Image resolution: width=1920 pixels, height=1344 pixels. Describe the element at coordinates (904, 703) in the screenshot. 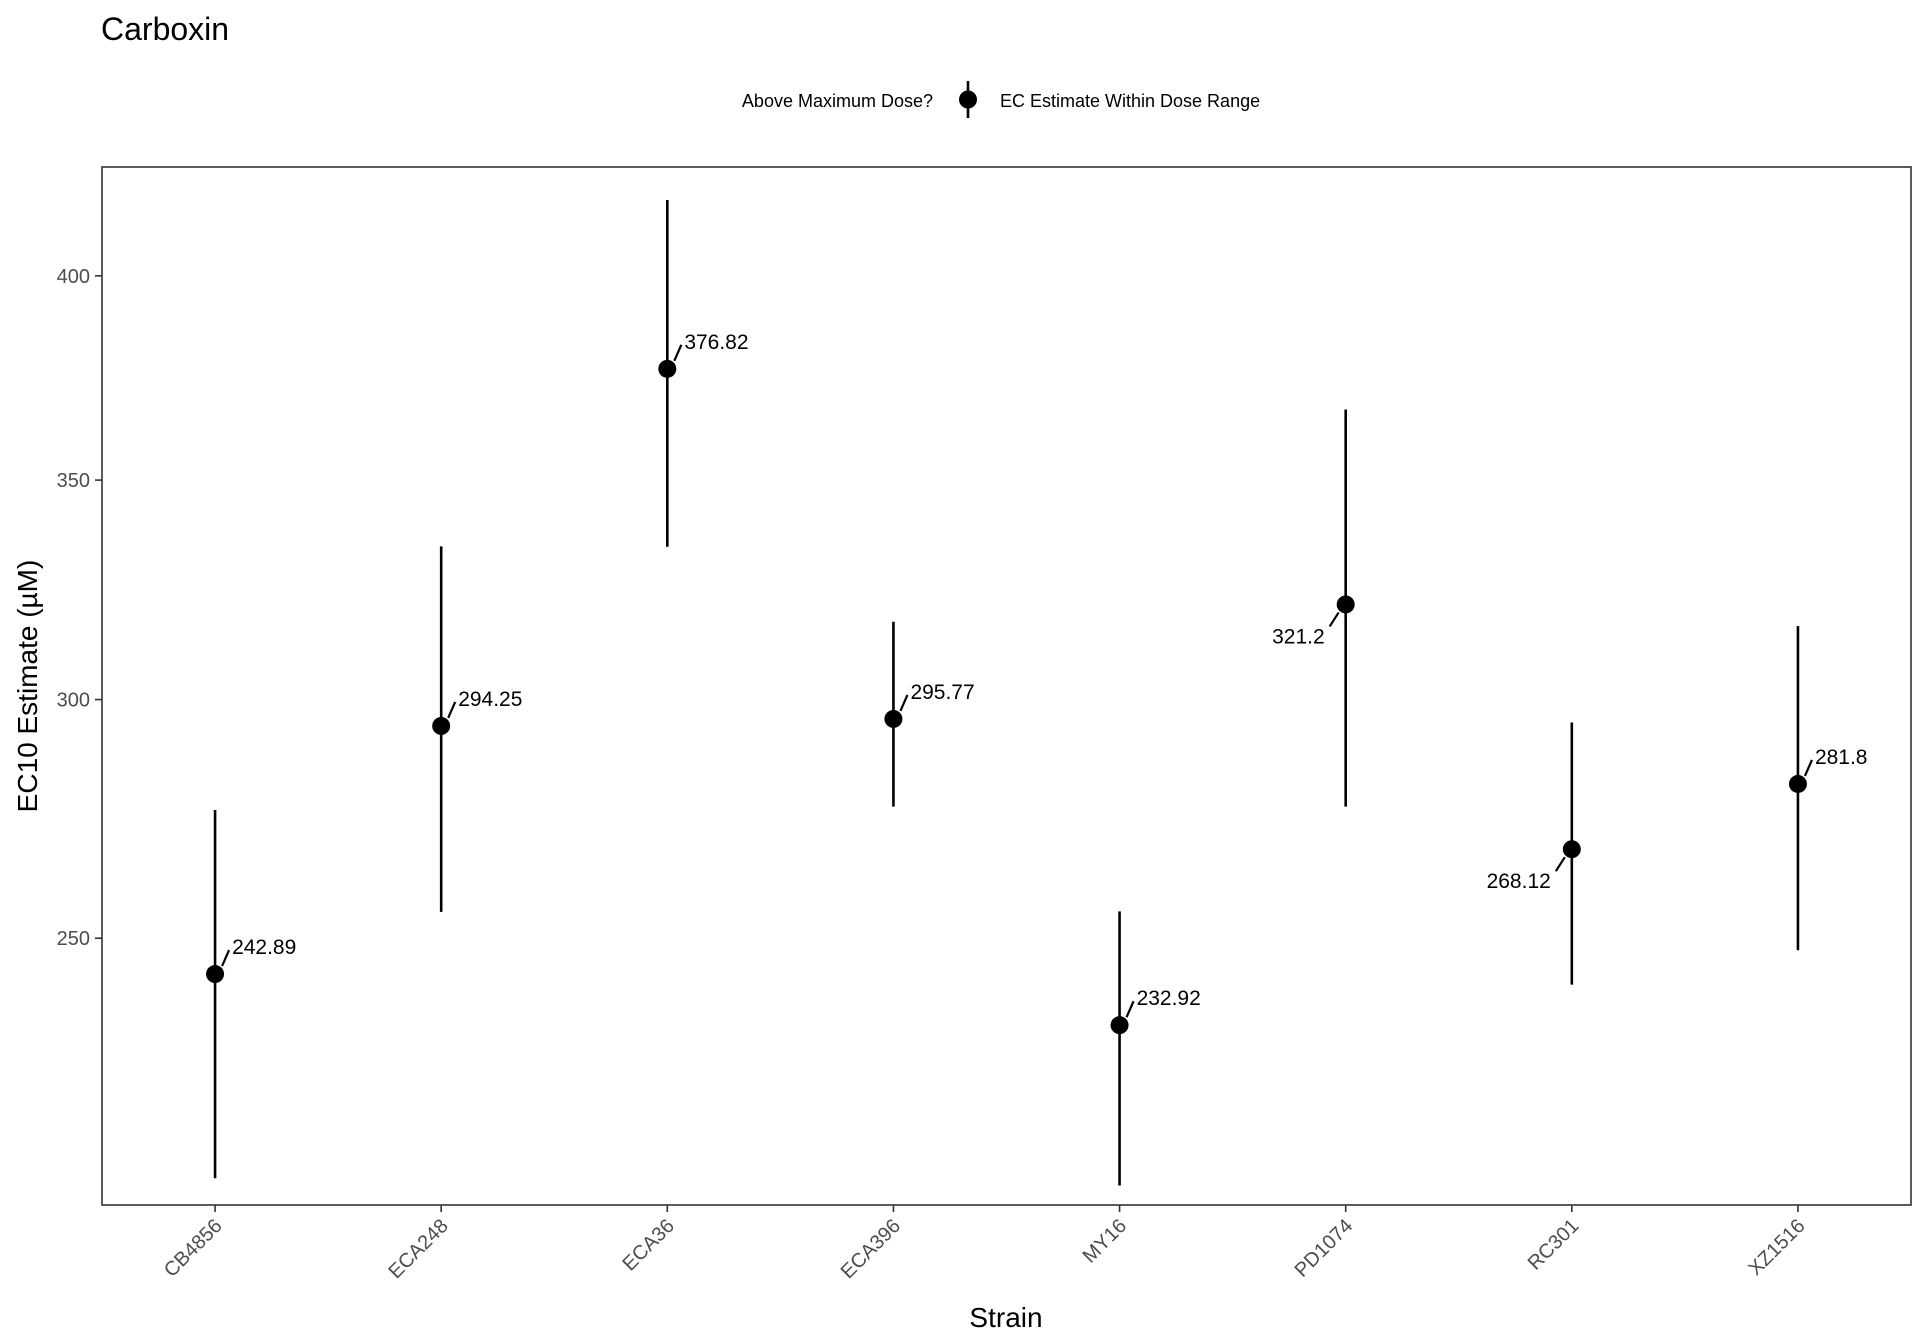

I see `label-leader-eca396` at that location.